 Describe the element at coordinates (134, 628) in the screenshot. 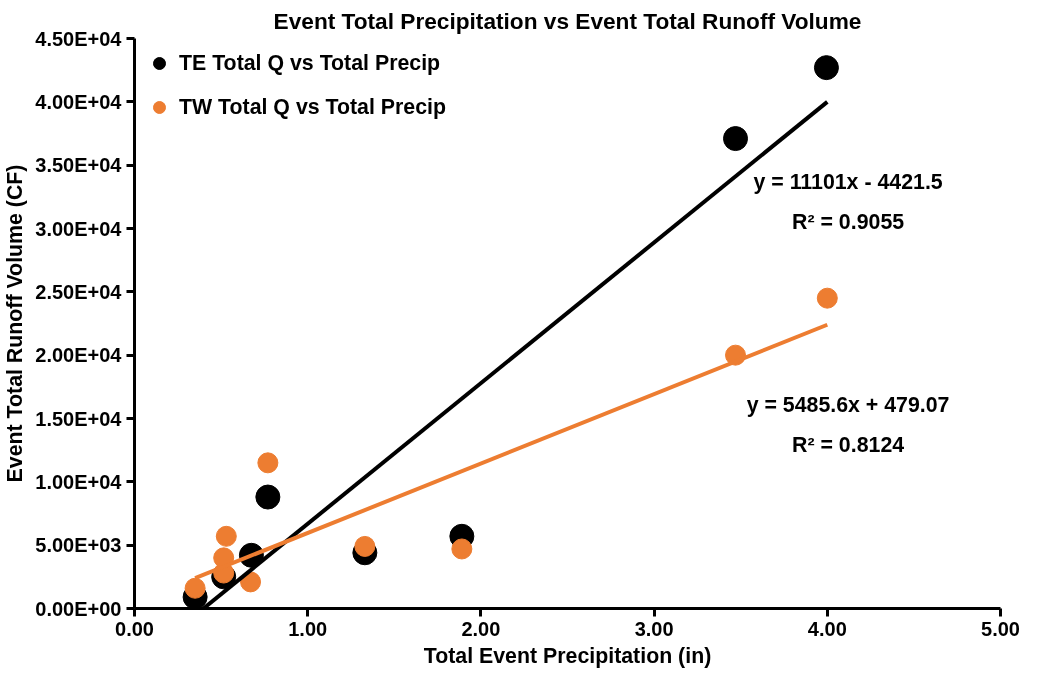

I see `x-tick-label: 0.00` at that location.